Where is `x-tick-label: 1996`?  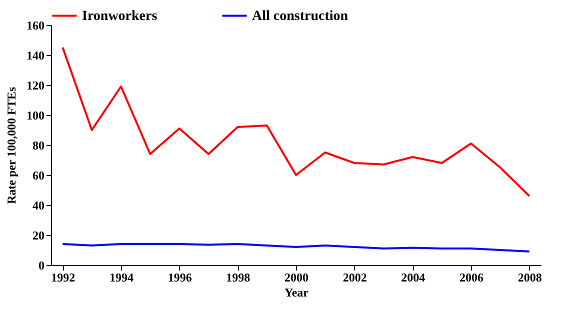
x-tick-label: 1996 is located at coordinates (180, 277).